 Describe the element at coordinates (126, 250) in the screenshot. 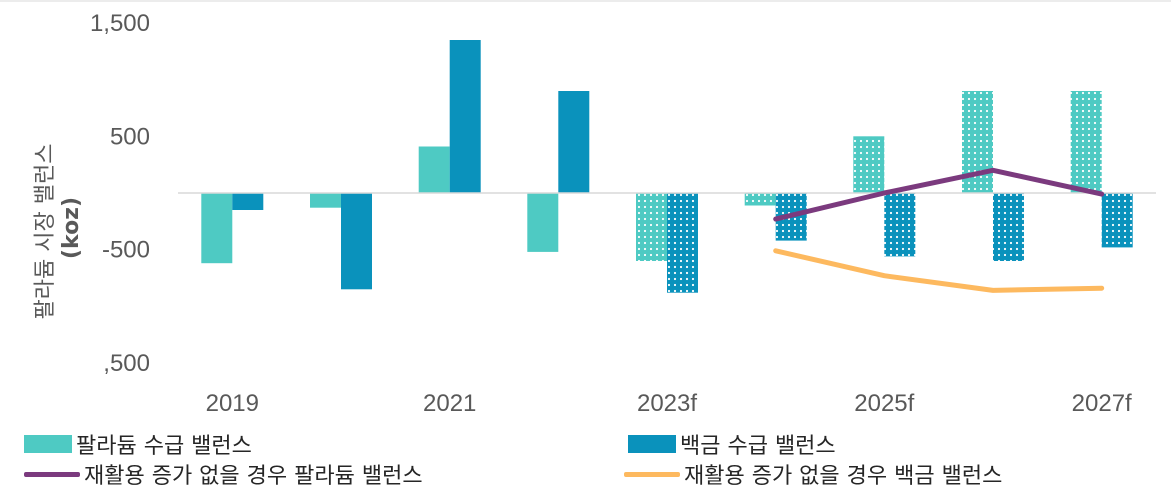

I see `y-tick-label: -500` at that location.